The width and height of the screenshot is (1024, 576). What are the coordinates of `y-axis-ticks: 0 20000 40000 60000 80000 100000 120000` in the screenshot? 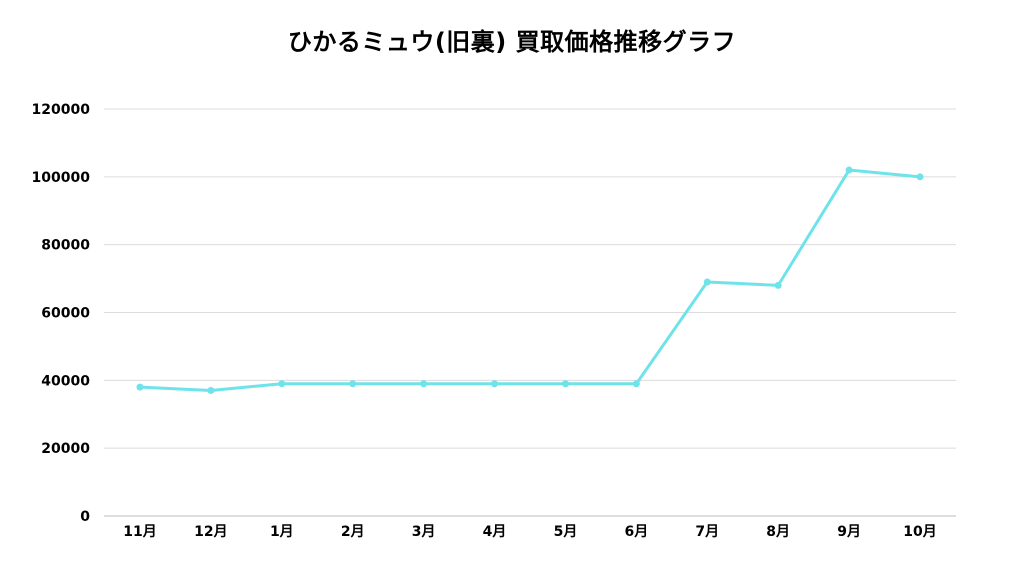 It's located at (61, 313).